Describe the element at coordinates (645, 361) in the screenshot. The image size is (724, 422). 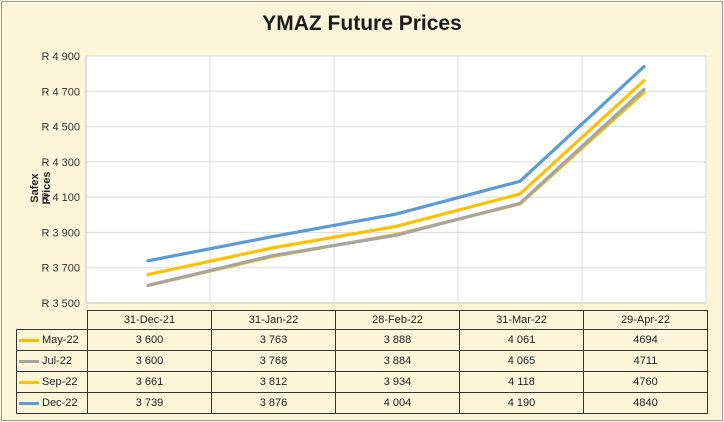
I see `data-label: 4711` at that location.